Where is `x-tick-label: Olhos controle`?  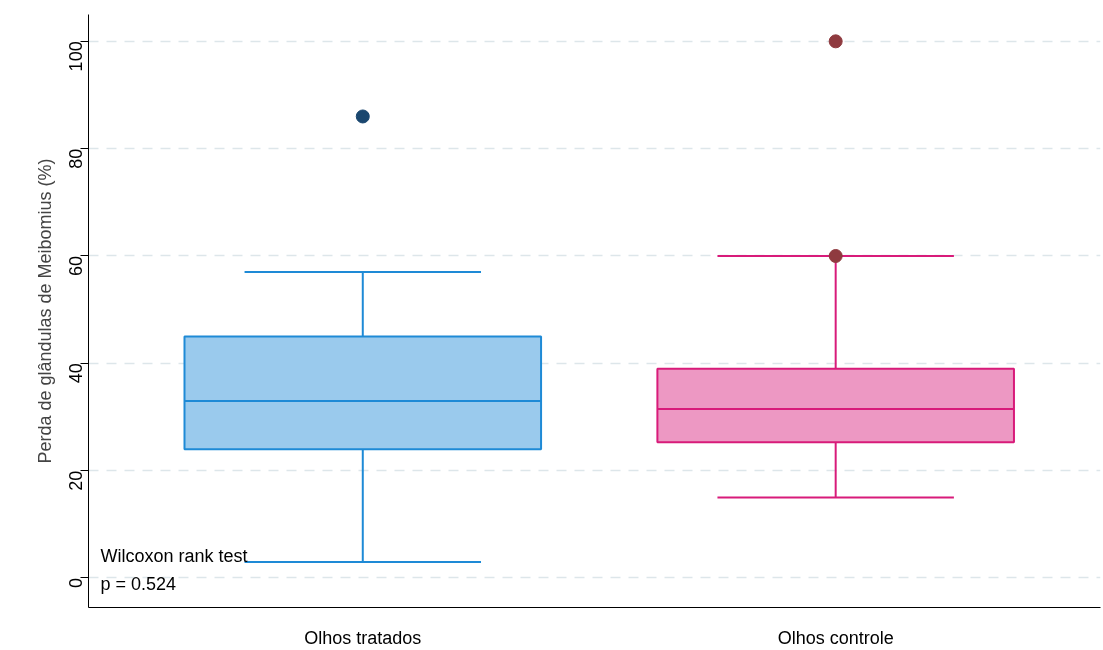
x-tick-label: Olhos controle is located at coordinates (835, 637).